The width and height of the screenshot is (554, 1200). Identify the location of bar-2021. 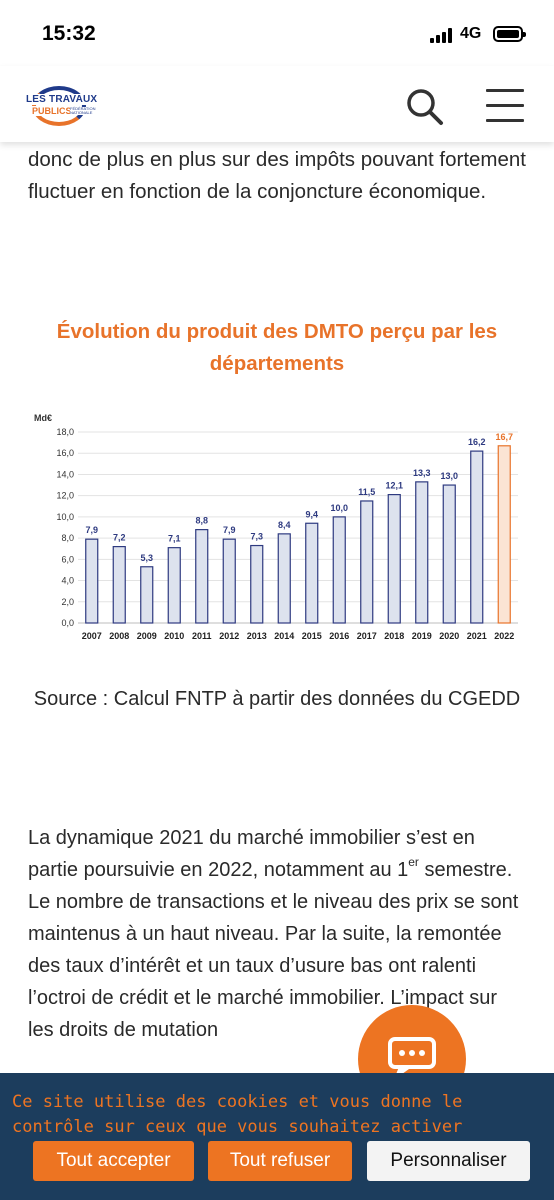
(477, 537).